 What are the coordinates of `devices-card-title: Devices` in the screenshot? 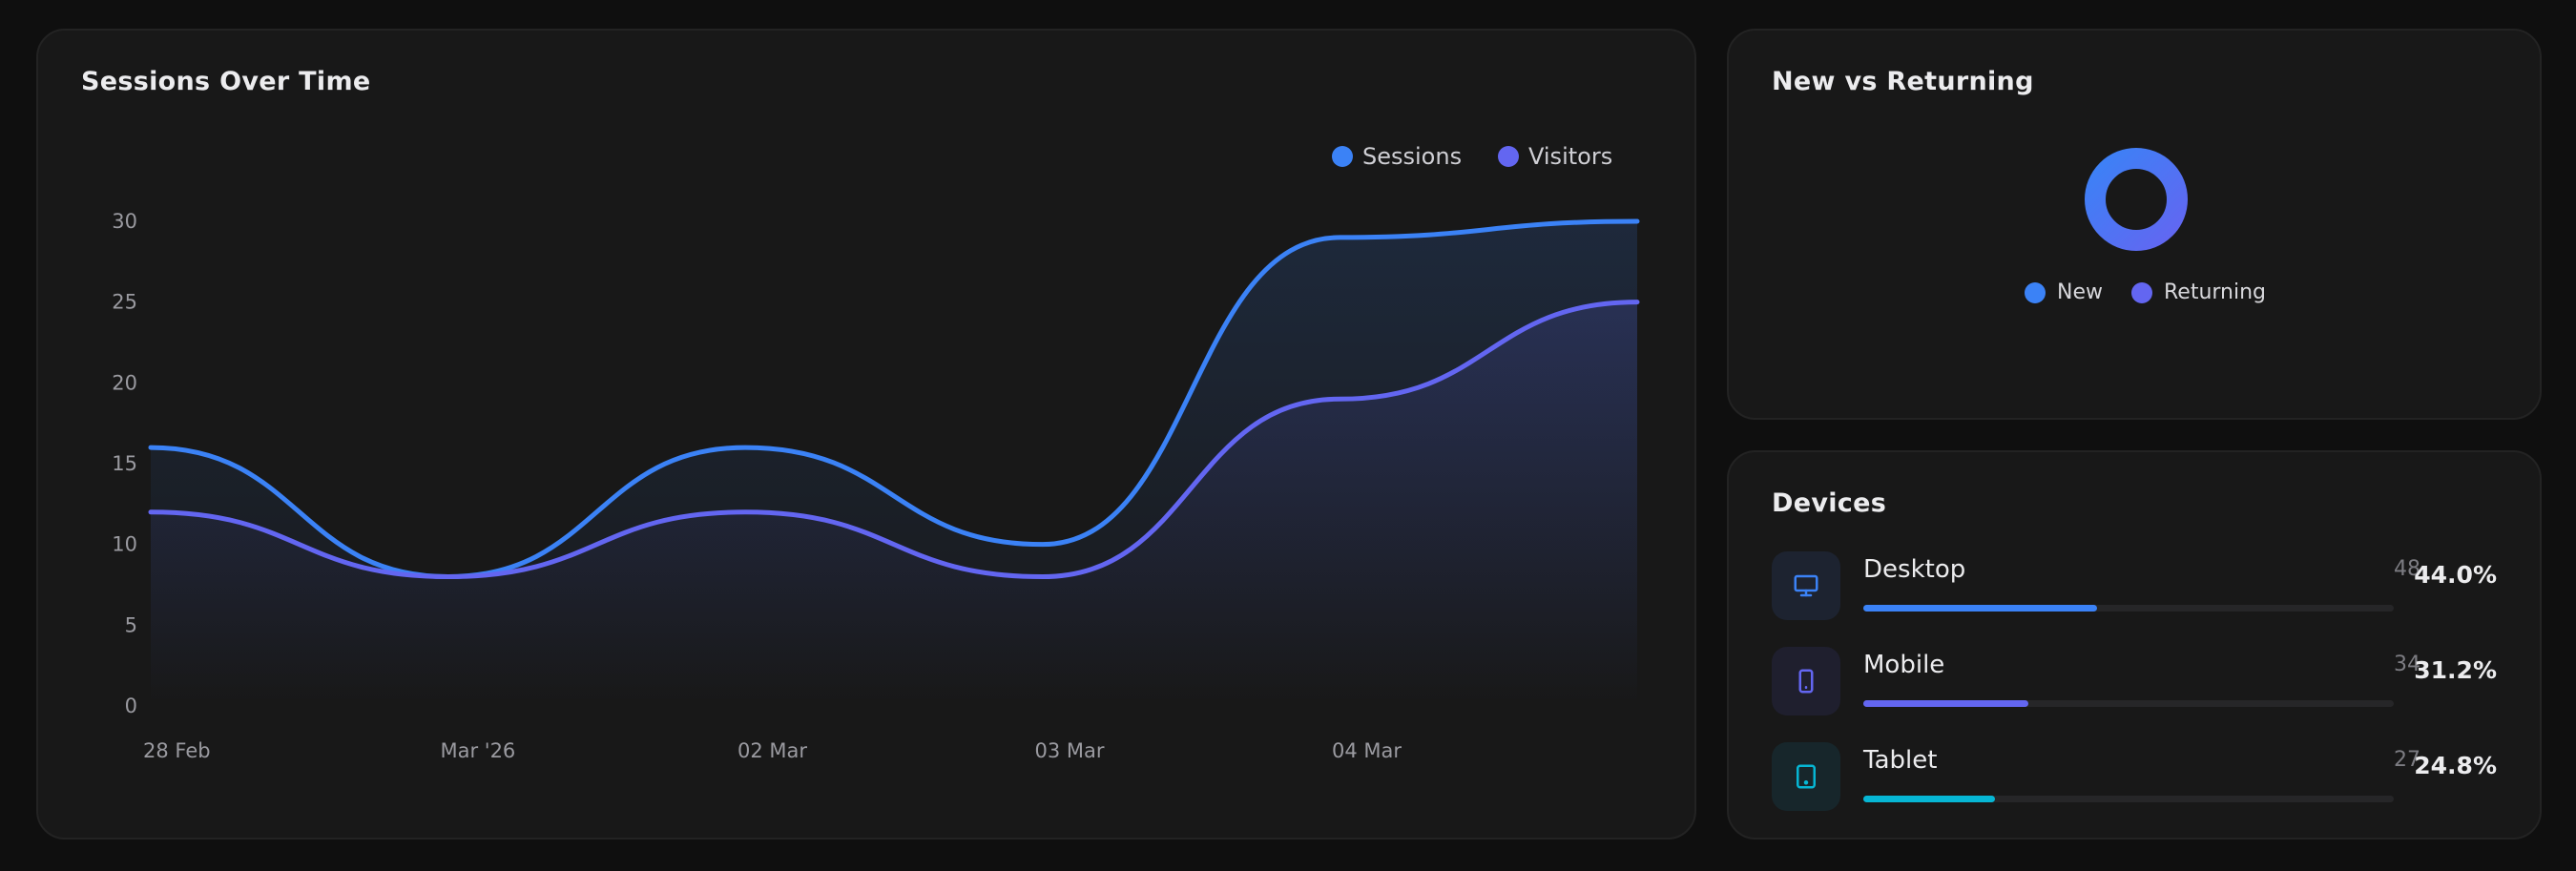 It's located at (1829, 503).